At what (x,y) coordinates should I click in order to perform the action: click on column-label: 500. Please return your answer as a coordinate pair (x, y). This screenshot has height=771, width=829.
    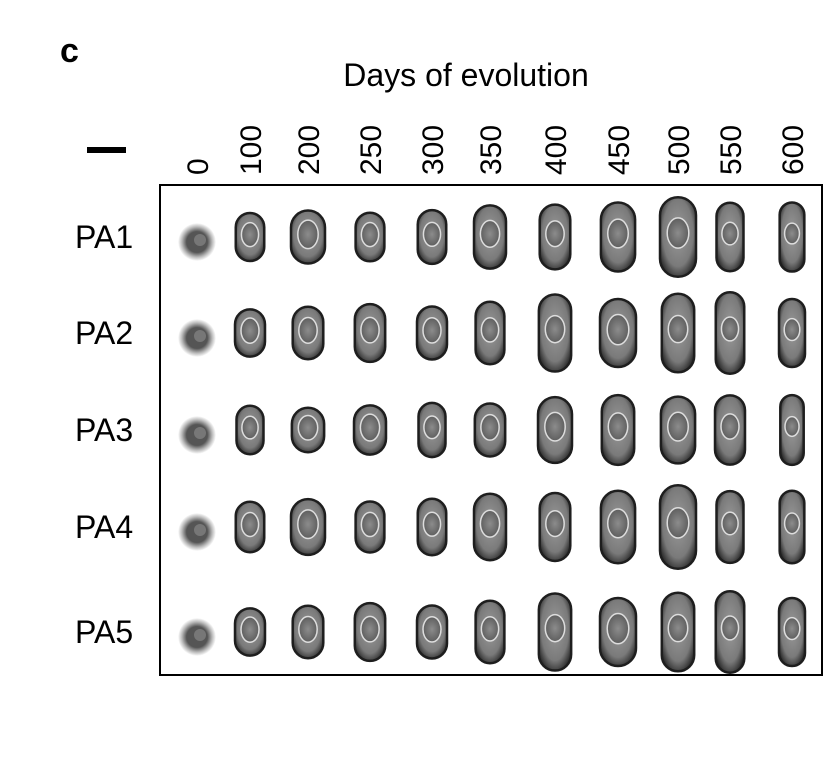
    Looking at the image, I should click on (679, 150).